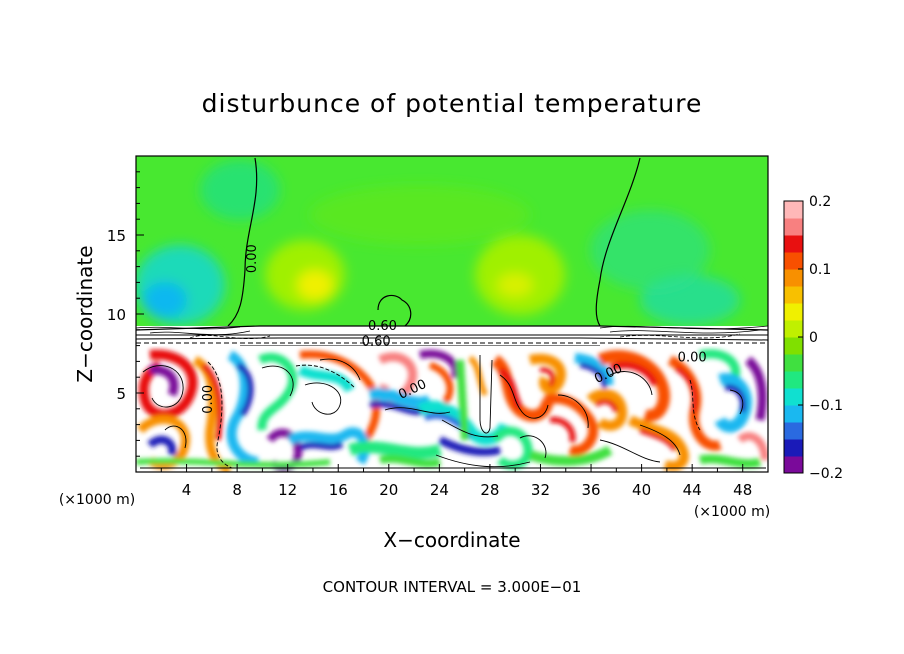 This screenshot has width=904, height=654. What do you see at coordinates (97, 500) in the screenshot?
I see `x-unit-left: (×1000 m)` at bounding box center [97, 500].